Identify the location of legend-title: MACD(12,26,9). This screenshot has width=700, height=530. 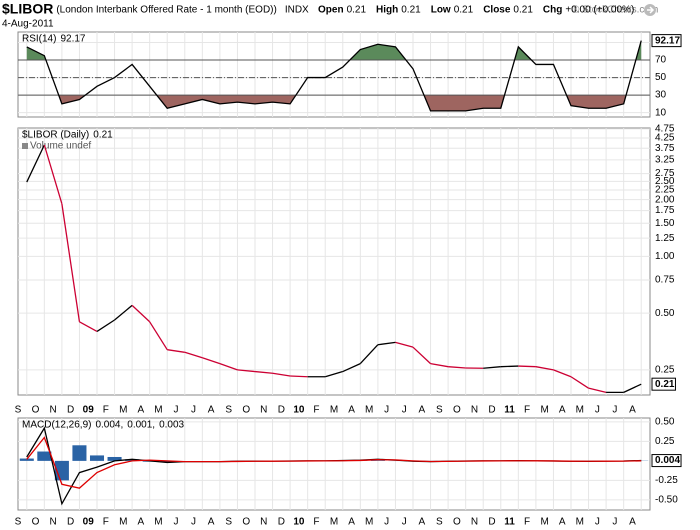
(56, 425).